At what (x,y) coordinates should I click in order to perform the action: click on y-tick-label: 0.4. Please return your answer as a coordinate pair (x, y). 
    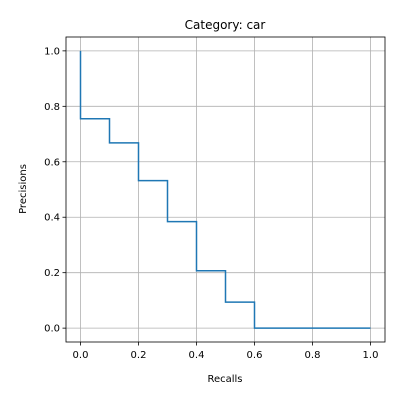
    Looking at the image, I should click on (52, 218).